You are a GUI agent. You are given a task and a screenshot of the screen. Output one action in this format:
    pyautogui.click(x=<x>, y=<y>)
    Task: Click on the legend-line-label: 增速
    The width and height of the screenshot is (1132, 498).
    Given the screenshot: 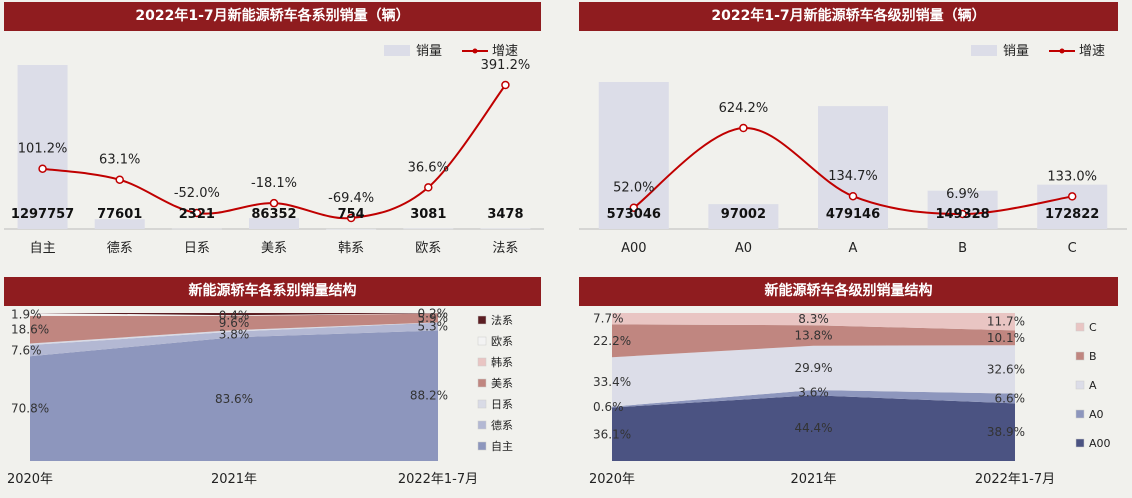 What is the action you would take?
    pyautogui.click(x=505, y=51)
    